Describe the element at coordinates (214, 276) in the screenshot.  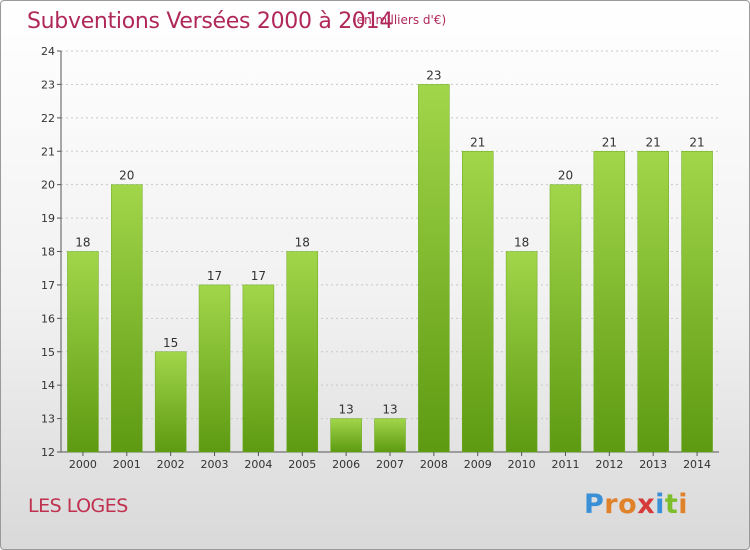
I see `data-label-2003: 17` at that location.